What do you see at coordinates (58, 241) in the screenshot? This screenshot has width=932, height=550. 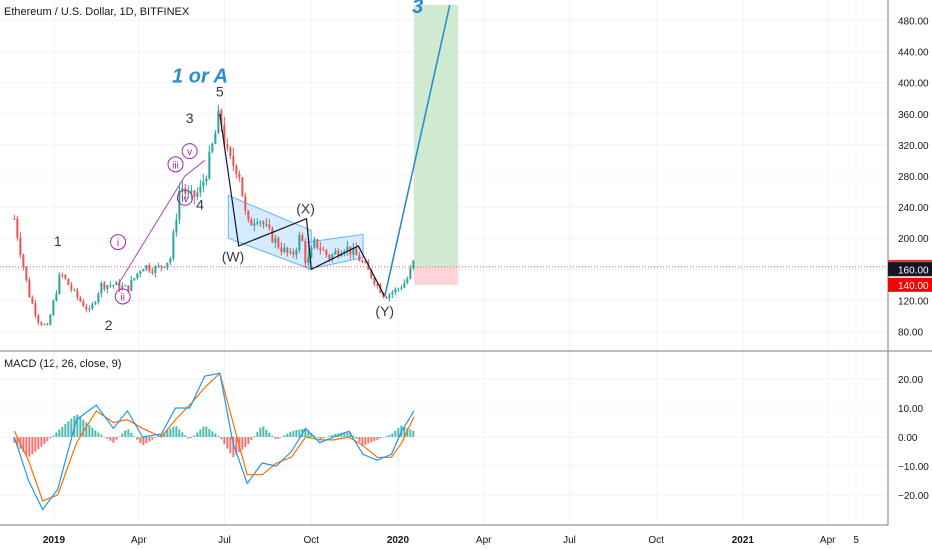 I see `wave-label-w1: 1` at bounding box center [58, 241].